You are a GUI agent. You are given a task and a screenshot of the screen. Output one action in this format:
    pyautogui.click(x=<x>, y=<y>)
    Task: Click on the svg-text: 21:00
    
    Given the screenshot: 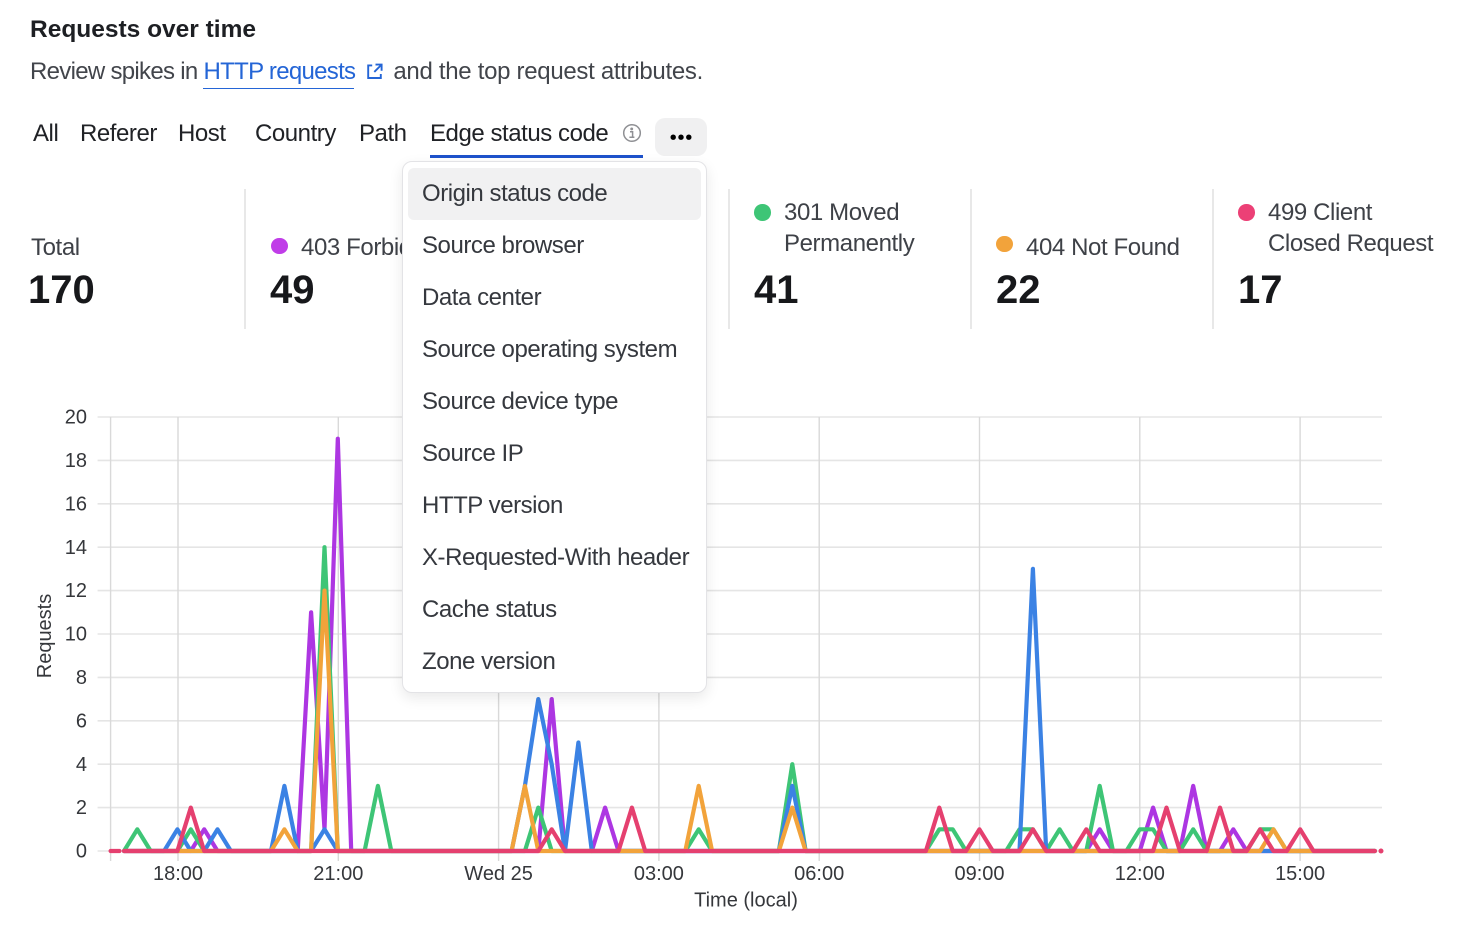 What is the action you would take?
    pyautogui.click(x=338, y=874)
    